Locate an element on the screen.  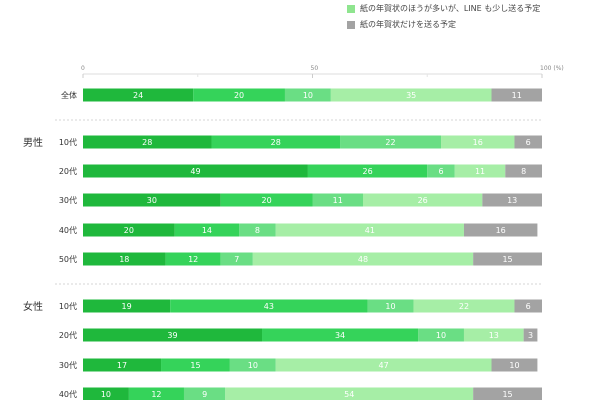
bar-segment-label: 7 is located at coordinates (236, 259).